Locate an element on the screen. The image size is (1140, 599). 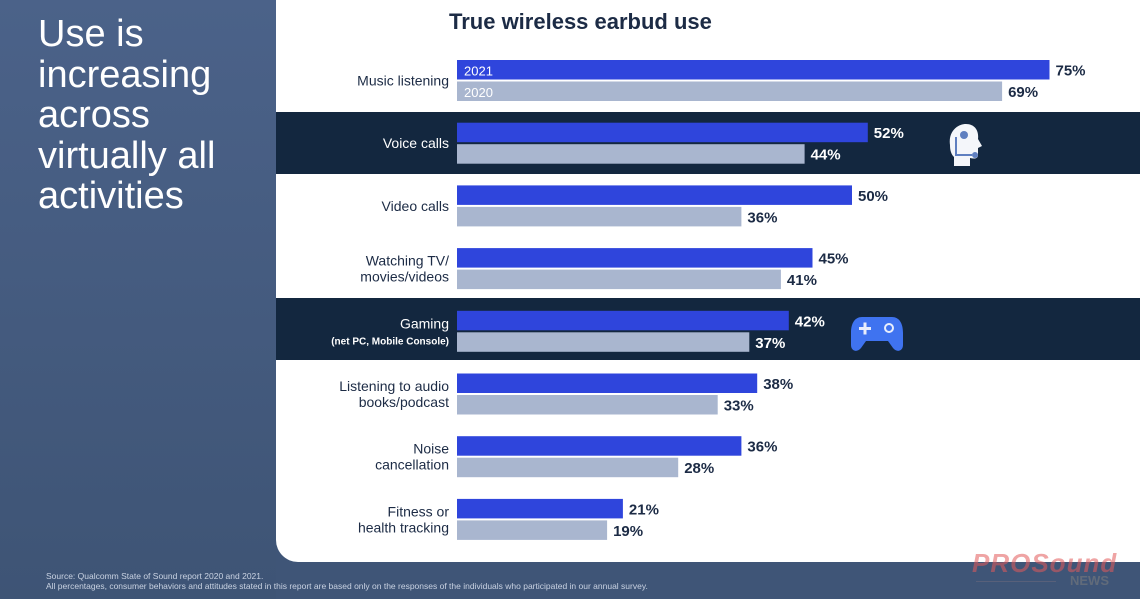
data-label: 33% is located at coordinates (739, 406).